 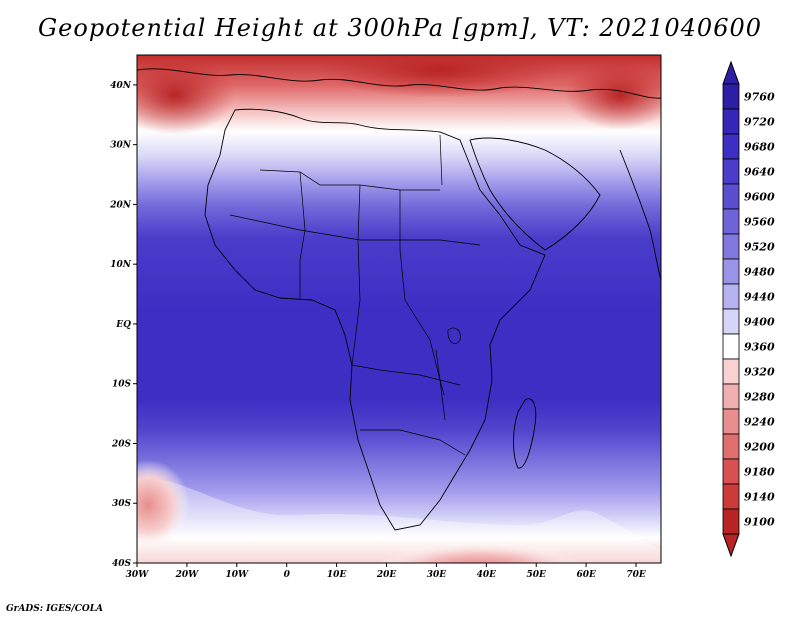 I want to click on lat-tick-label: 20S, so click(x=121, y=444).